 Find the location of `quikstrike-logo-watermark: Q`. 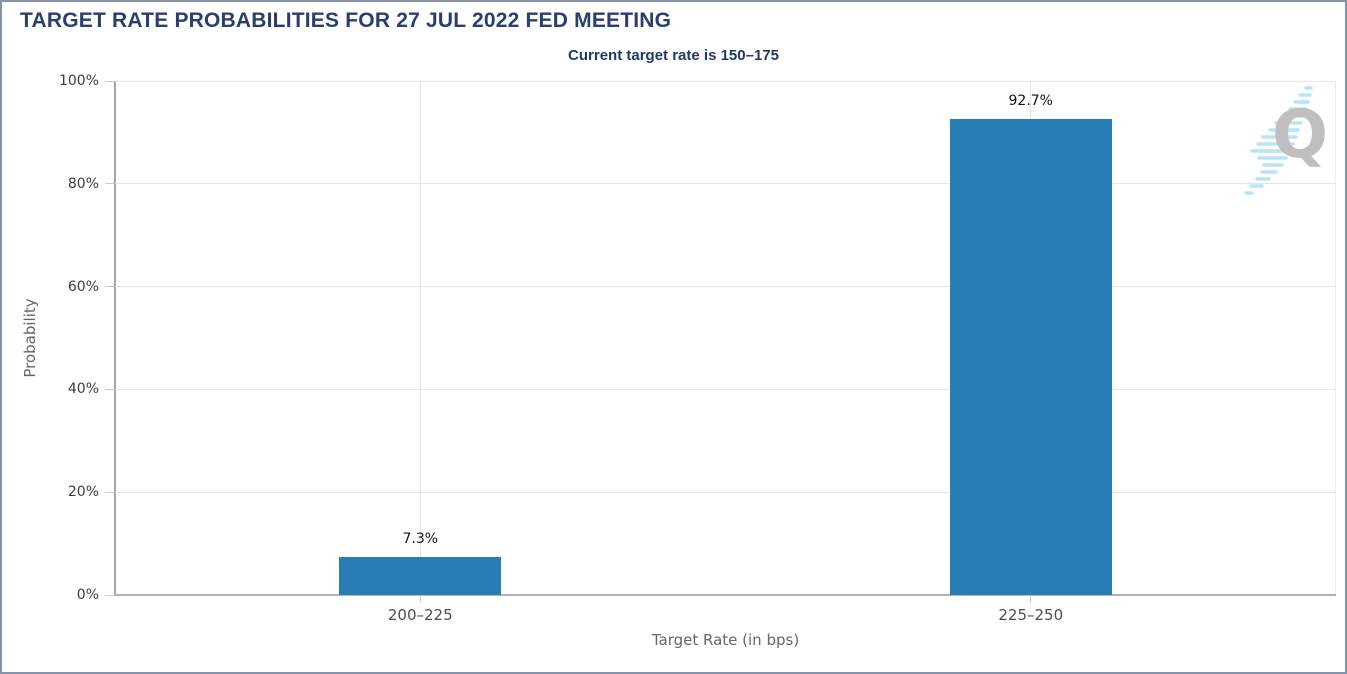

quikstrike-logo-watermark: Q is located at coordinates (1285, 141).